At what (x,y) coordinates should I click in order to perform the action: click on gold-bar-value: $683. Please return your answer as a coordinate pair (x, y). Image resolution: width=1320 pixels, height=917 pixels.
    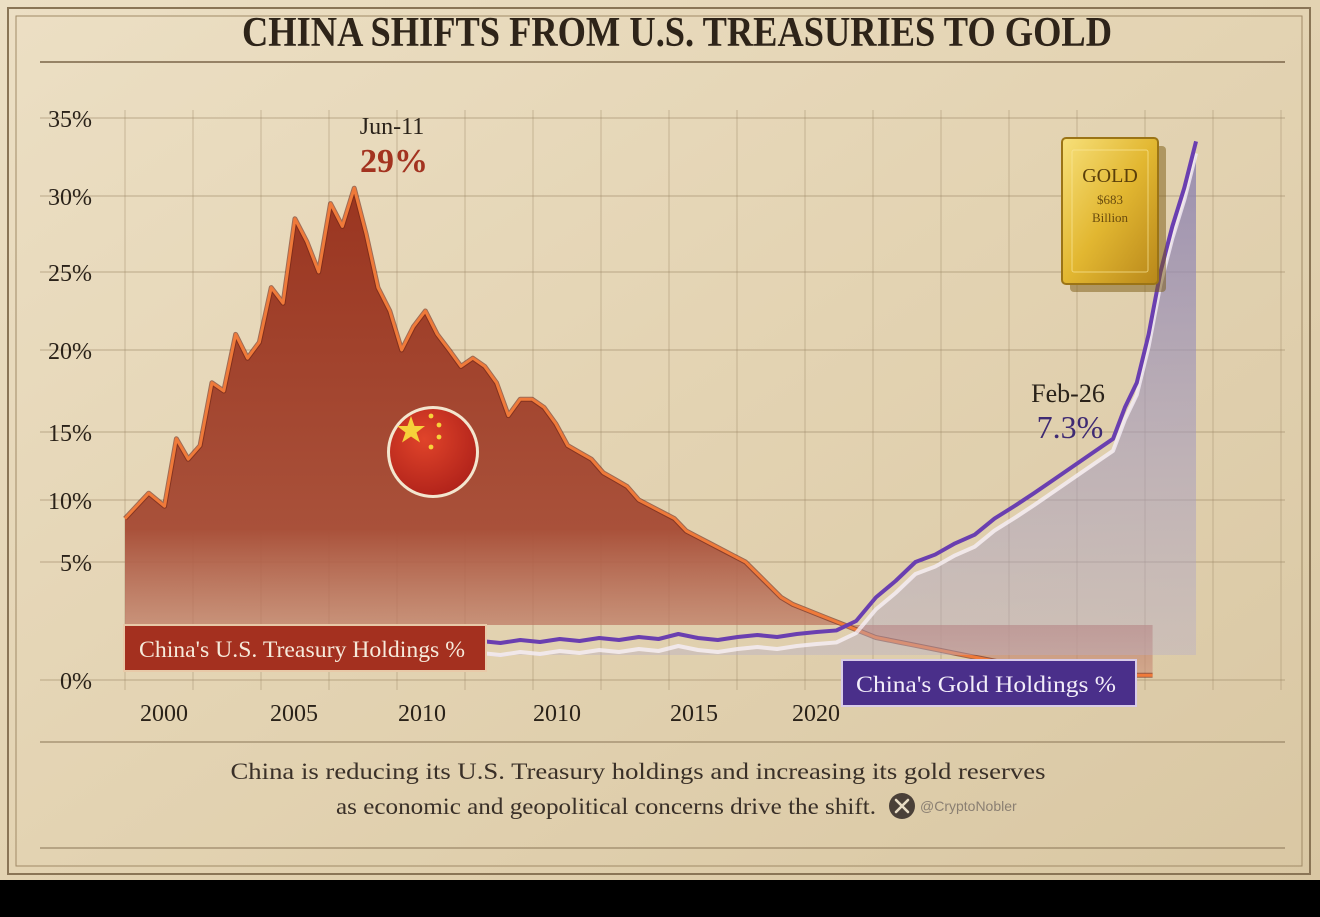
    Looking at the image, I should click on (1110, 199).